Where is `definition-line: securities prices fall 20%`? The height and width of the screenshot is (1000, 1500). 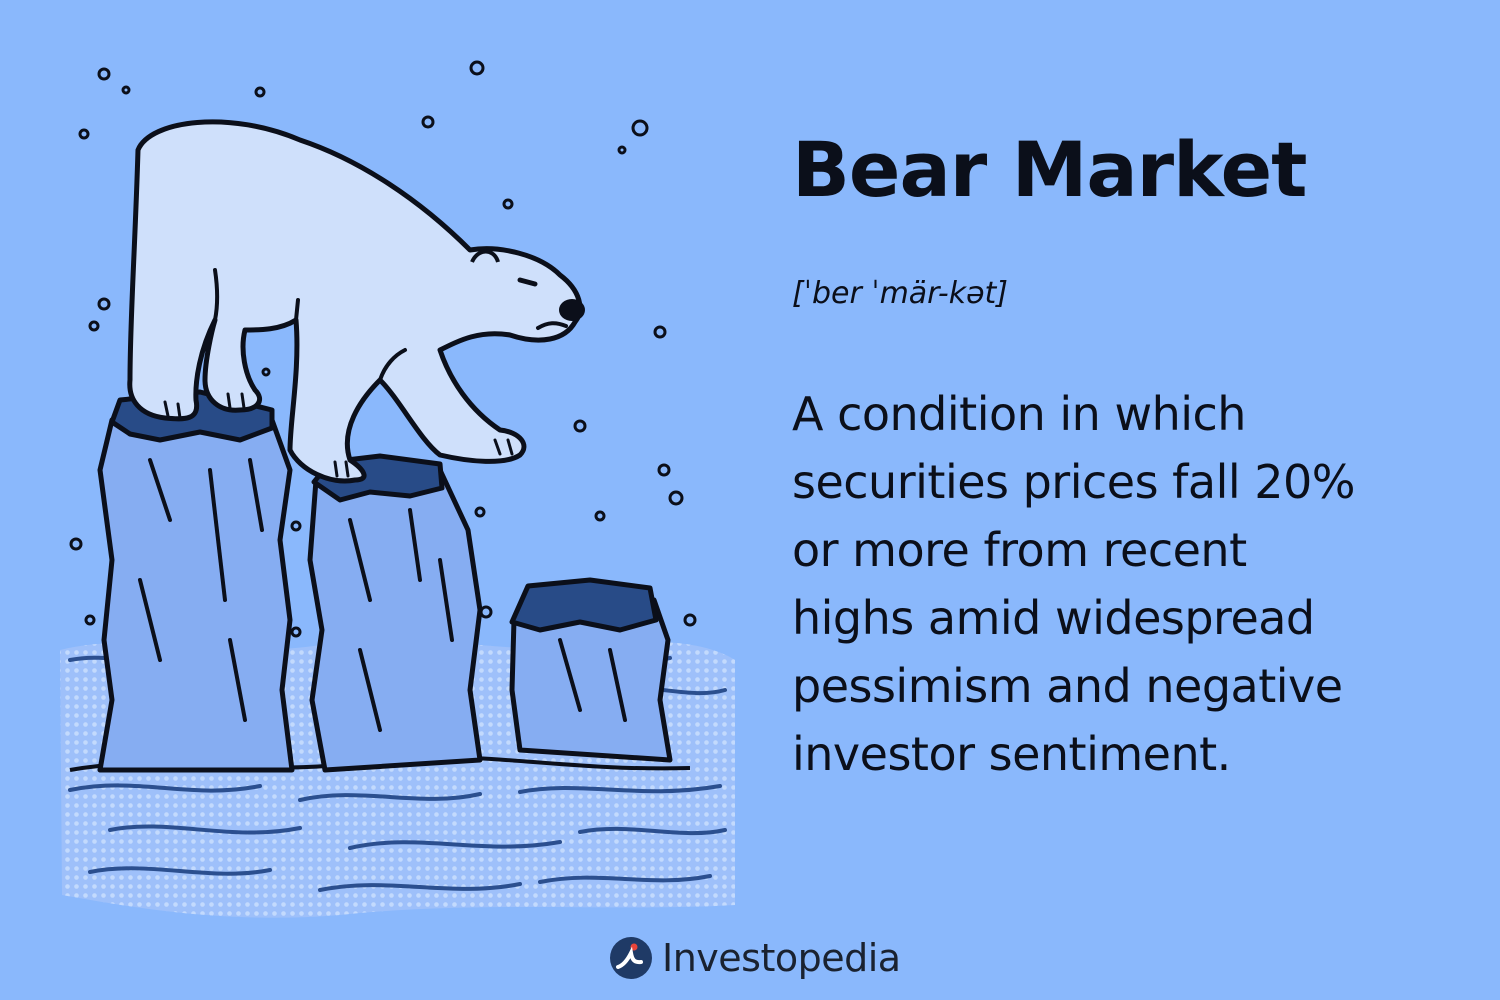
definition-line: securities prices fall 20% is located at coordinates (1074, 482).